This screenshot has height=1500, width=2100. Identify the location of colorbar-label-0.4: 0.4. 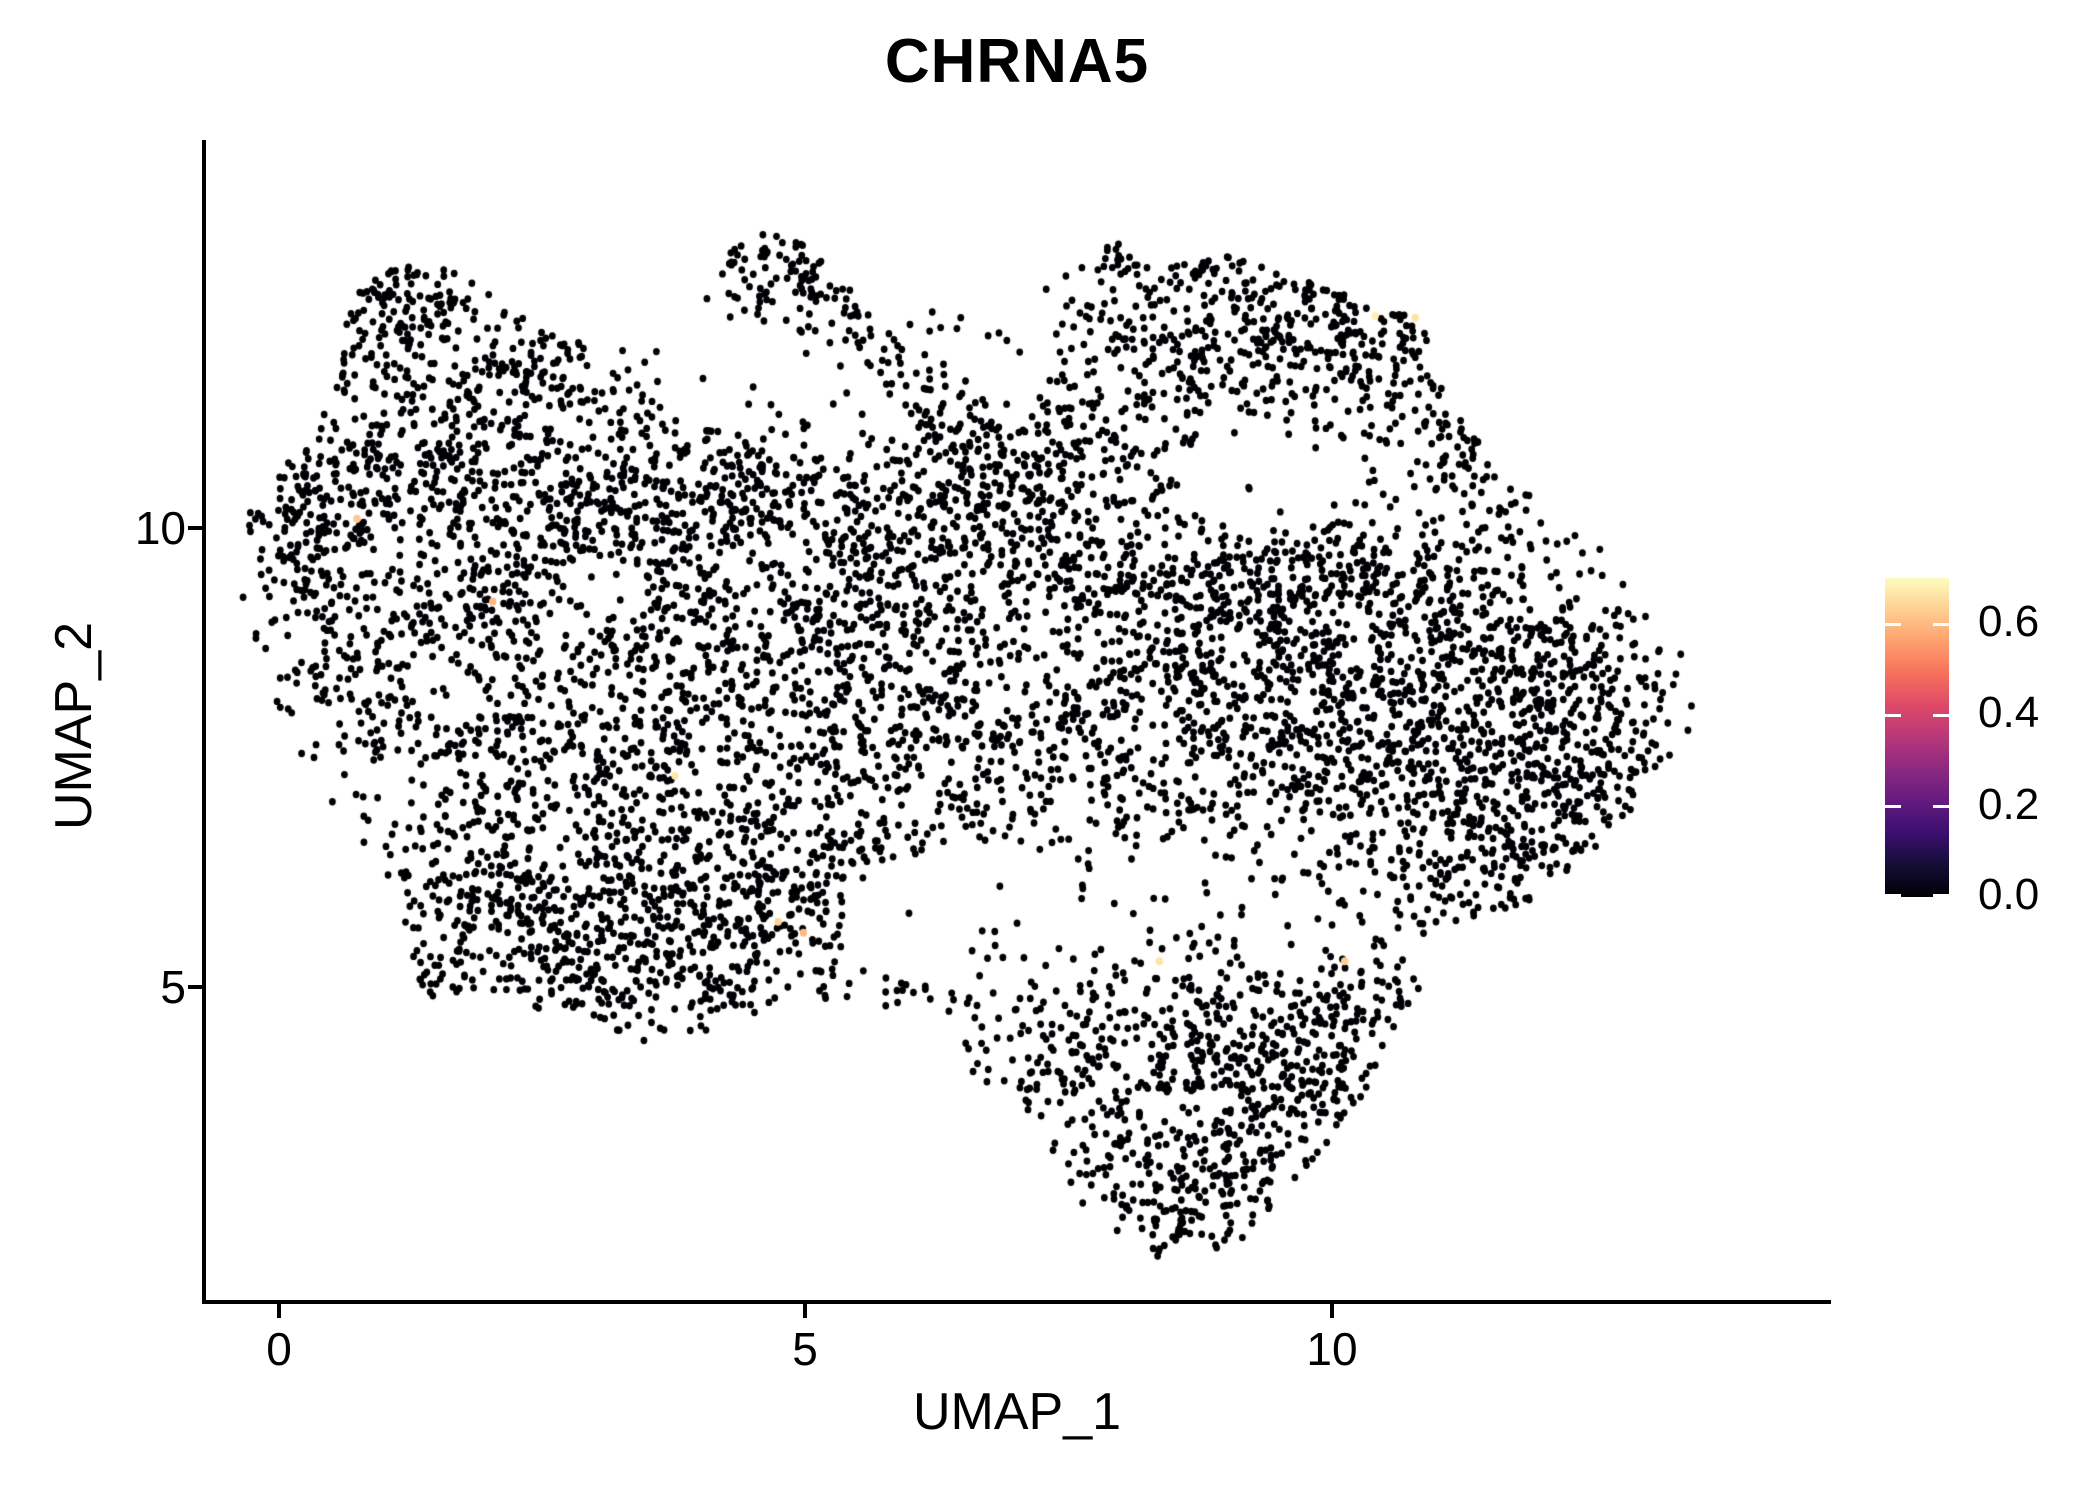
(2009, 712).